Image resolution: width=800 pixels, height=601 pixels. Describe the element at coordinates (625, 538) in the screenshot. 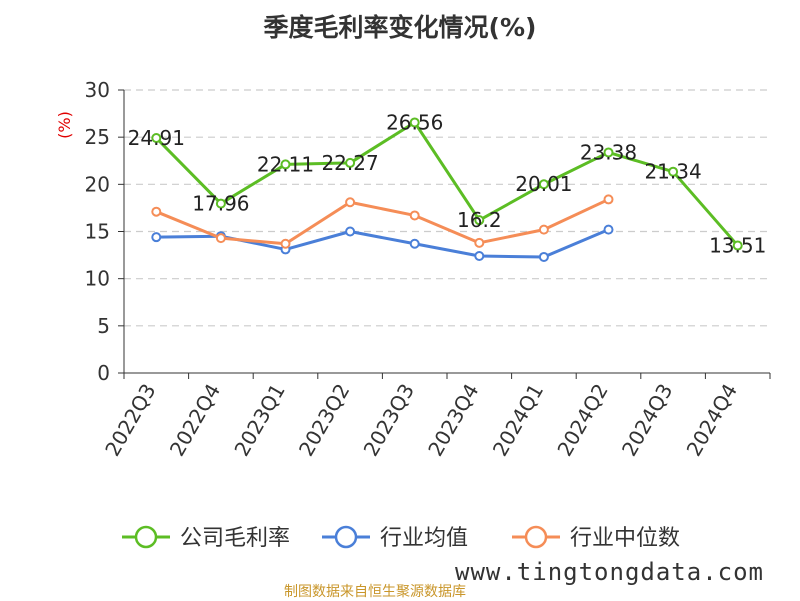

I see `legend-label: 行业中位数` at that location.